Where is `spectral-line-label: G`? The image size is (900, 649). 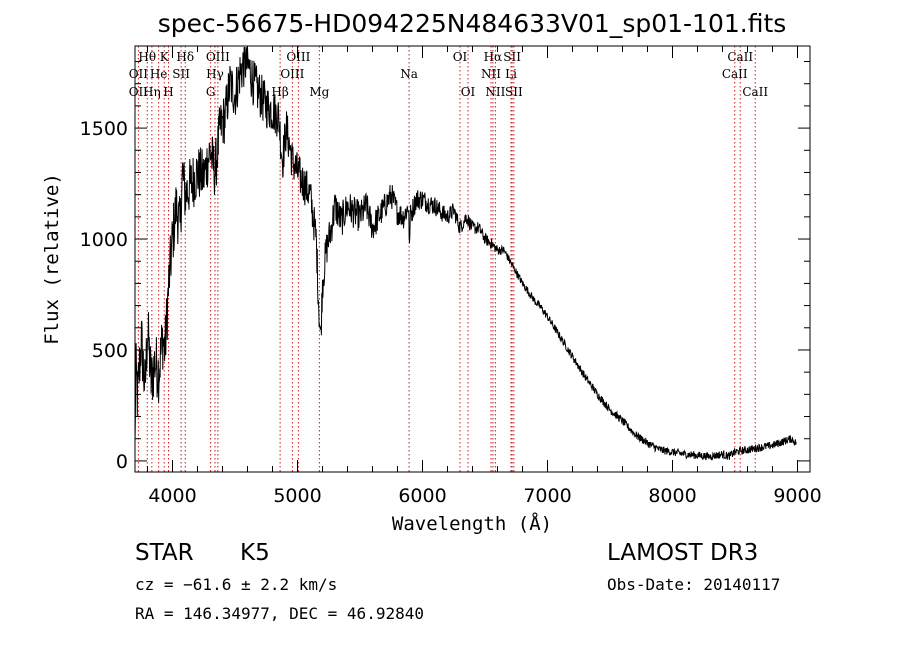
spectral-line-label: G is located at coordinates (211, 92).